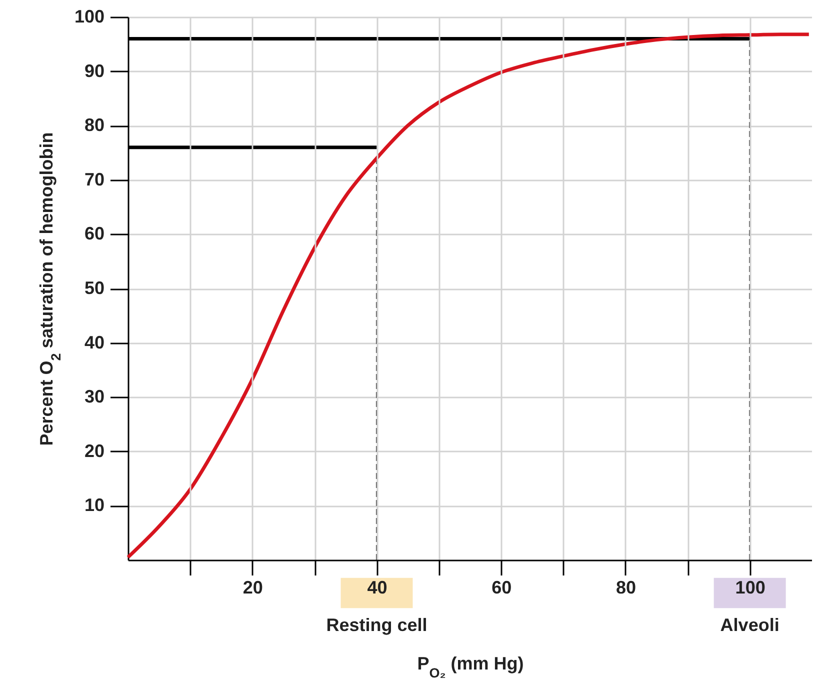 This screenshot has height=687, width=813. I want to click on y-tick-label: 100, so click(89, 16).